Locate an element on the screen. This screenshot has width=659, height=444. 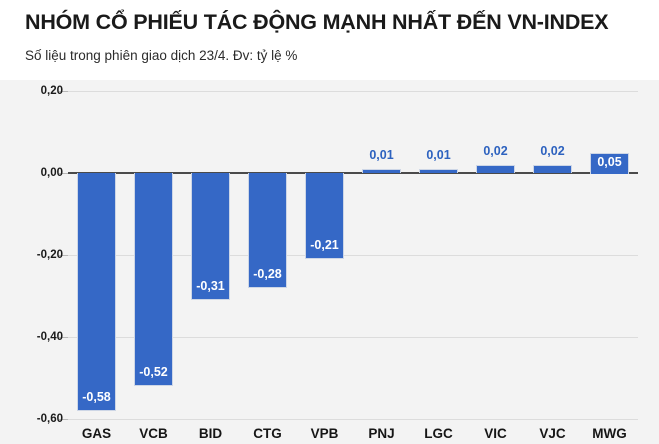
x-axis-category-mwg: MWG is located at coordinates (609, 433).